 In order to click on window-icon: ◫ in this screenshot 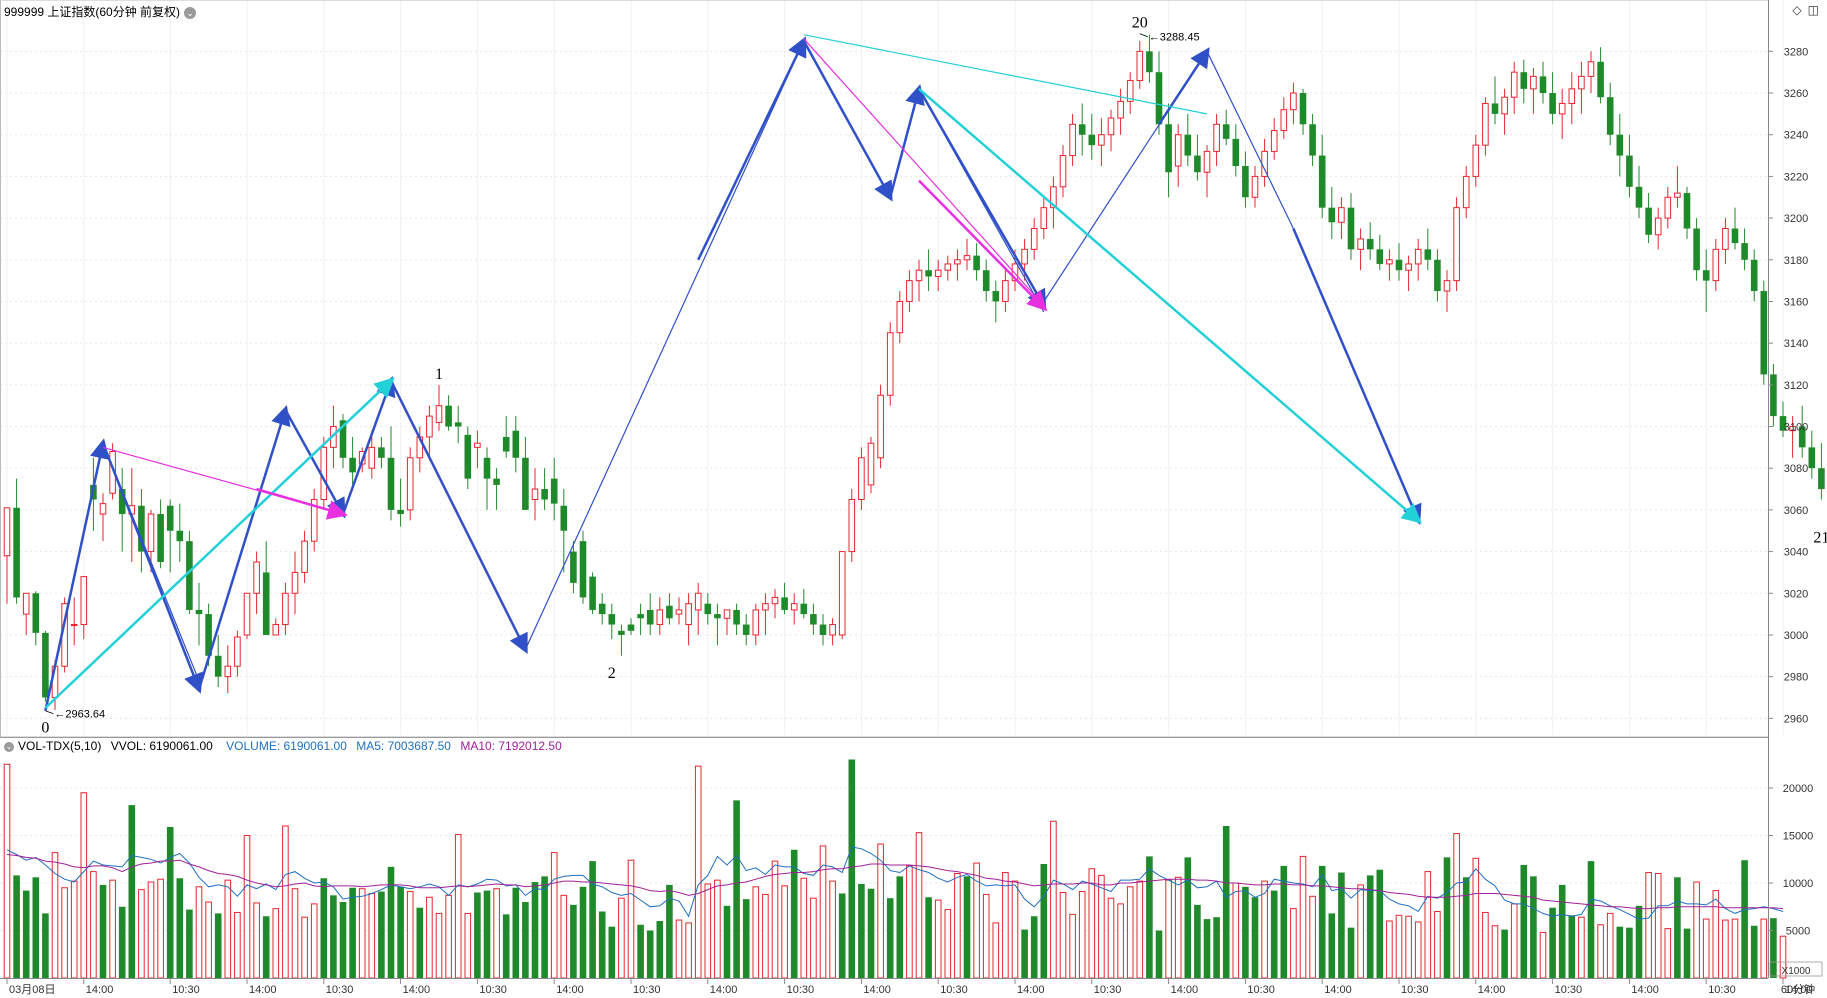, I will do `click(1813, 10)`.